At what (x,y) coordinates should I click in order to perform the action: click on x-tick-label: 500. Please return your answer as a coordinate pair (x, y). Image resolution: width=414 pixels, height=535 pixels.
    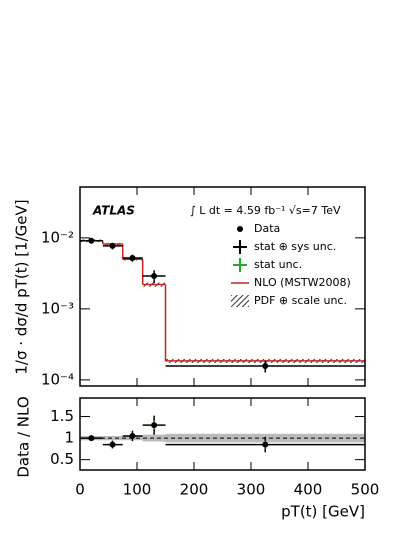
    Looking at the image, I should click on (365, 490).